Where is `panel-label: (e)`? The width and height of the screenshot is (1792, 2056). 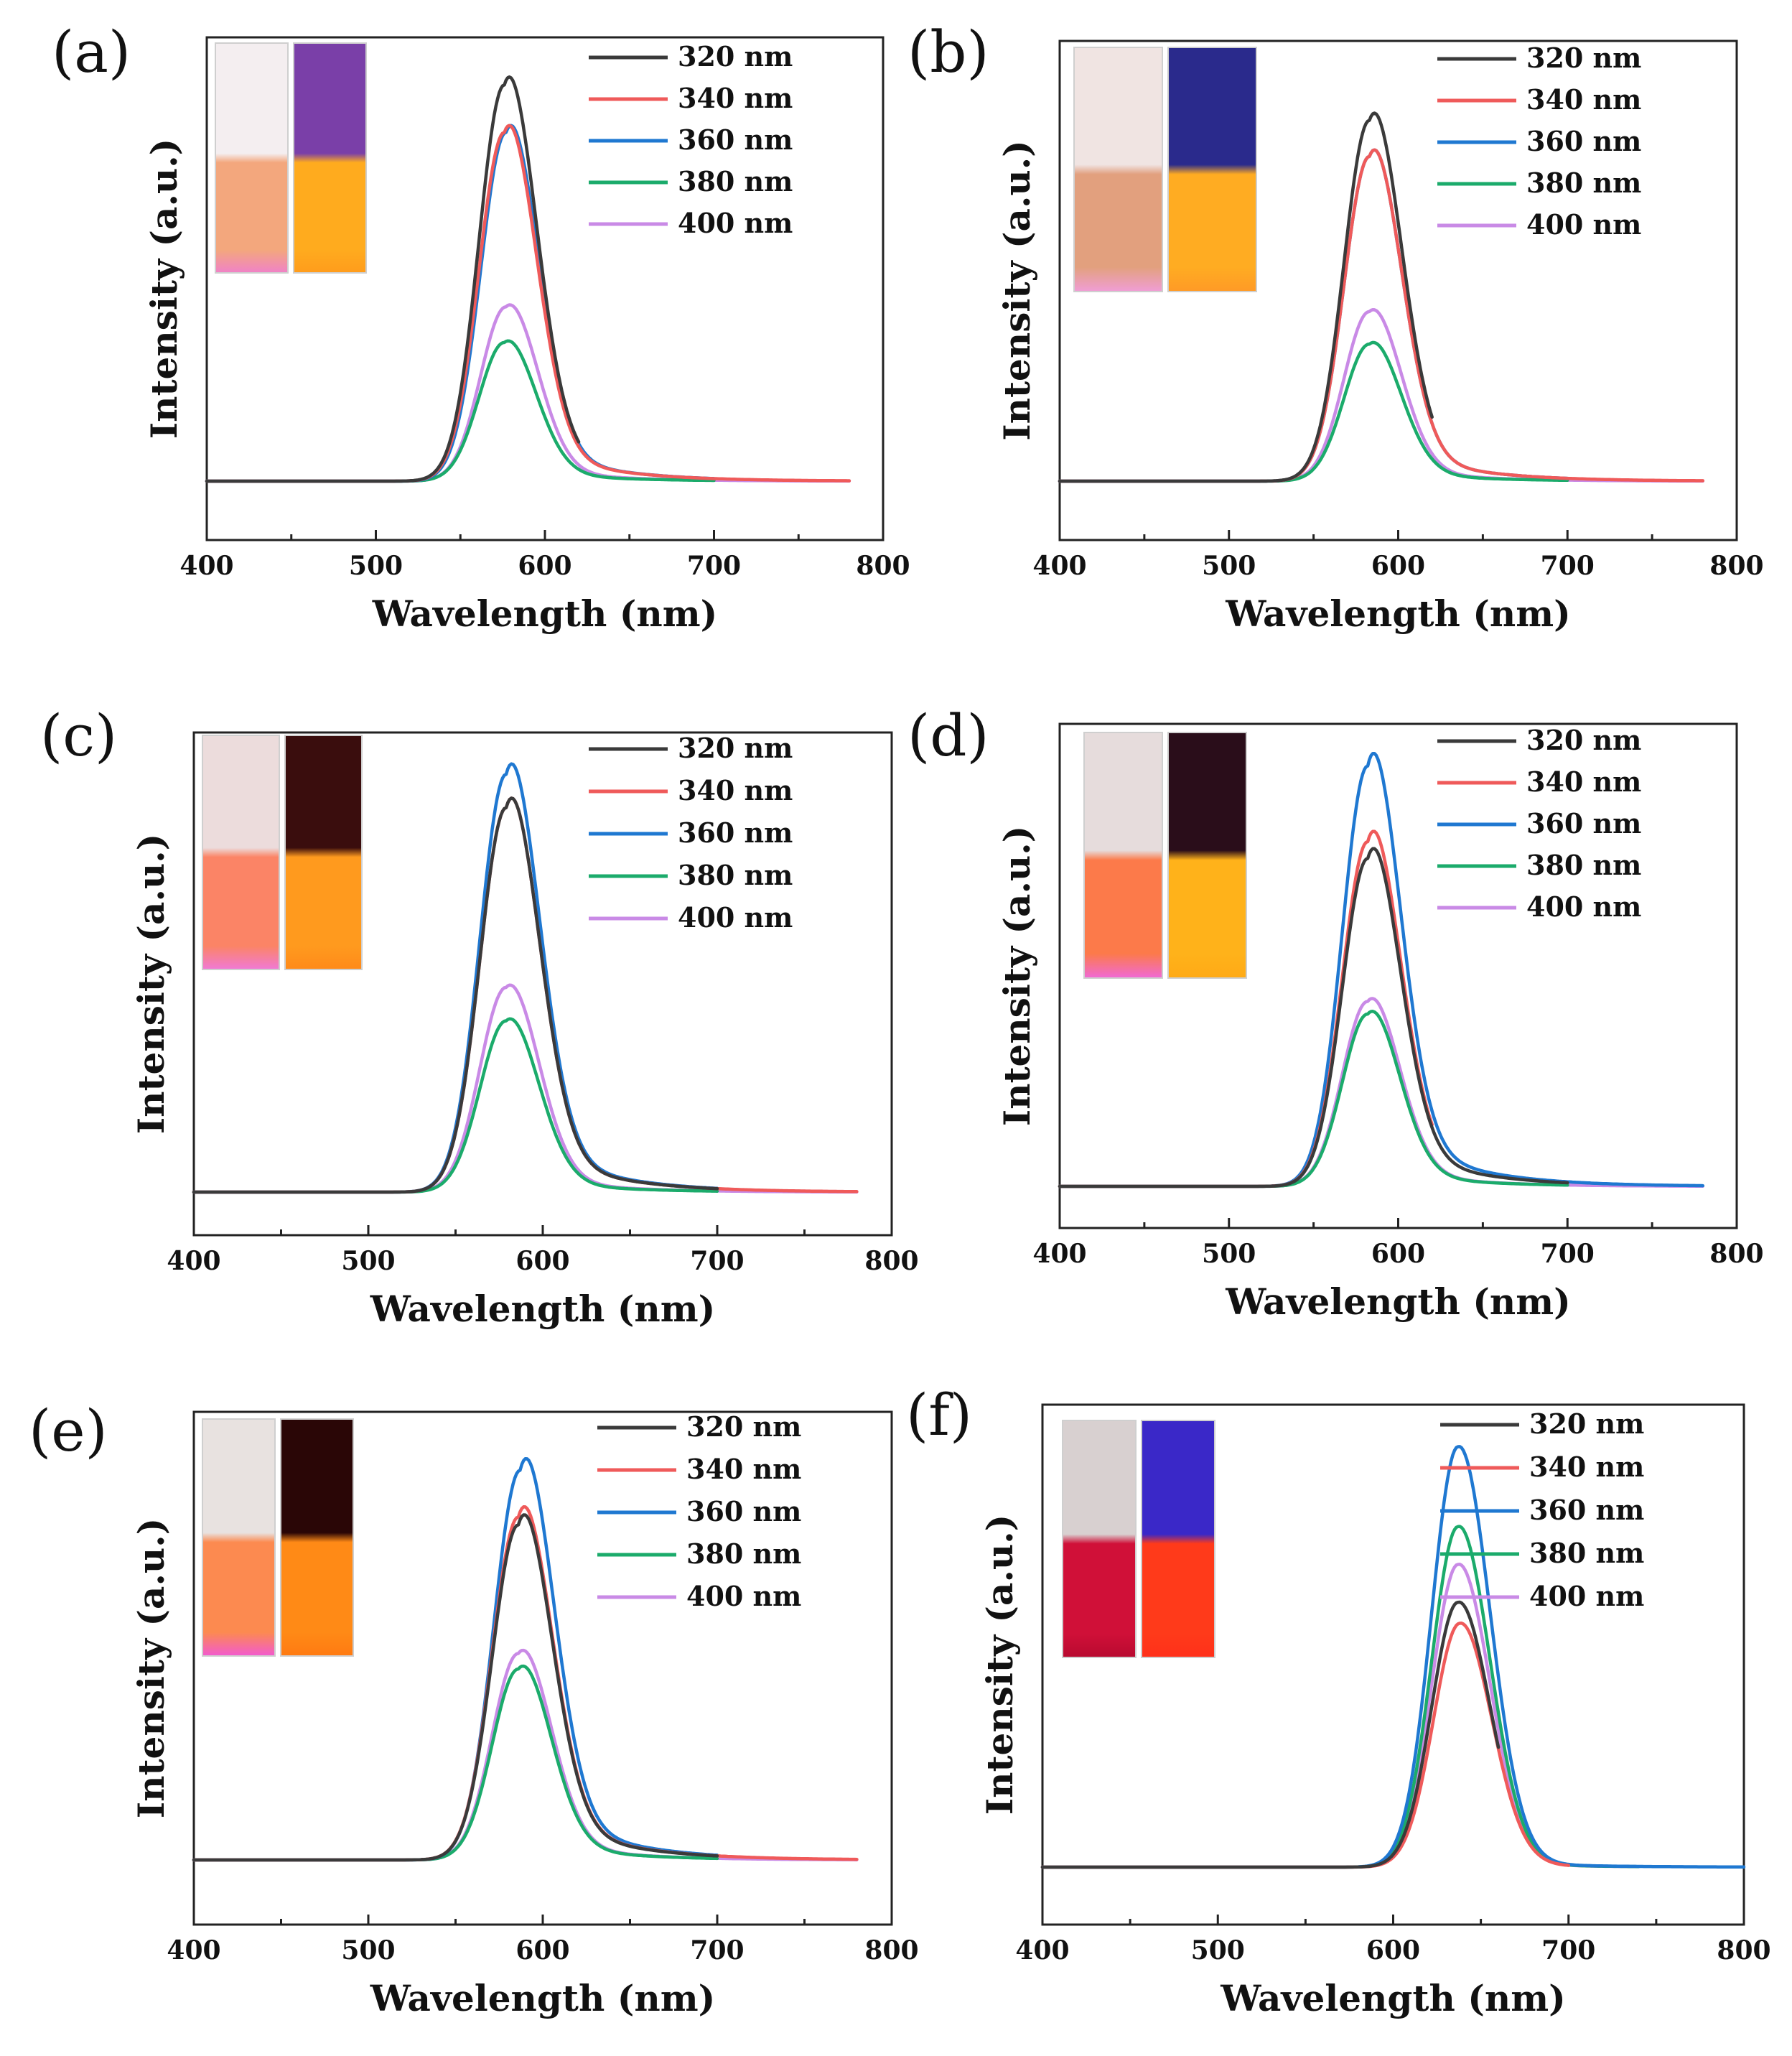 panel-label: (e) is located at coordinates (68, 1430).